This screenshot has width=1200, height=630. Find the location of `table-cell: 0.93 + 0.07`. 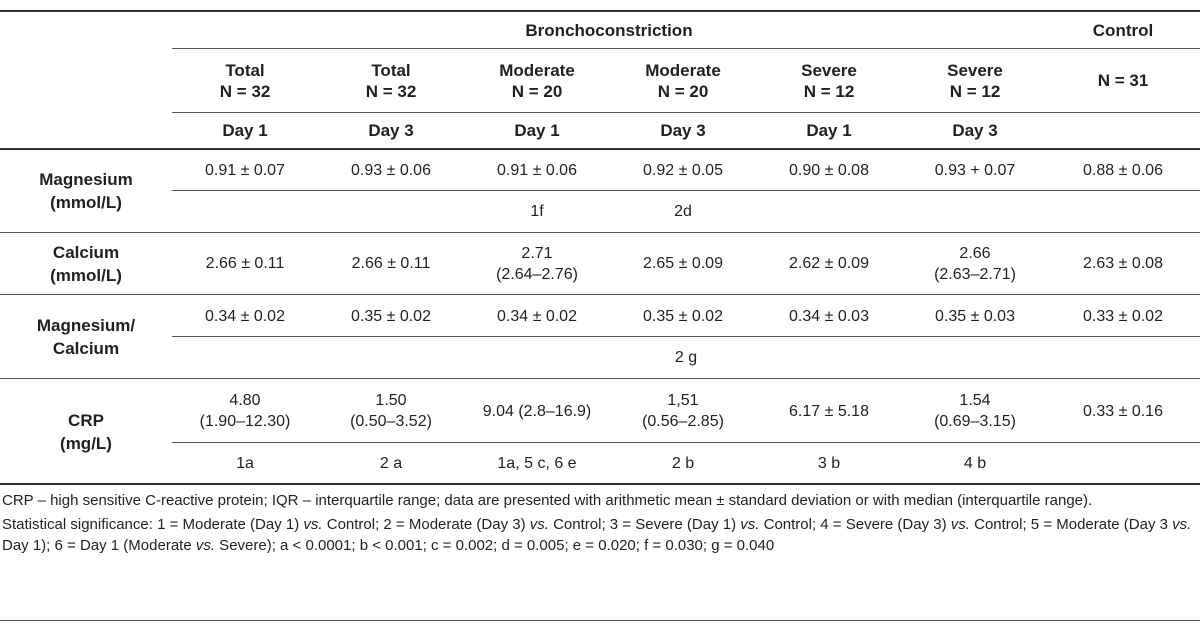

table-cell: 0.93 + 0.07 is located at coordinates (975, 170).